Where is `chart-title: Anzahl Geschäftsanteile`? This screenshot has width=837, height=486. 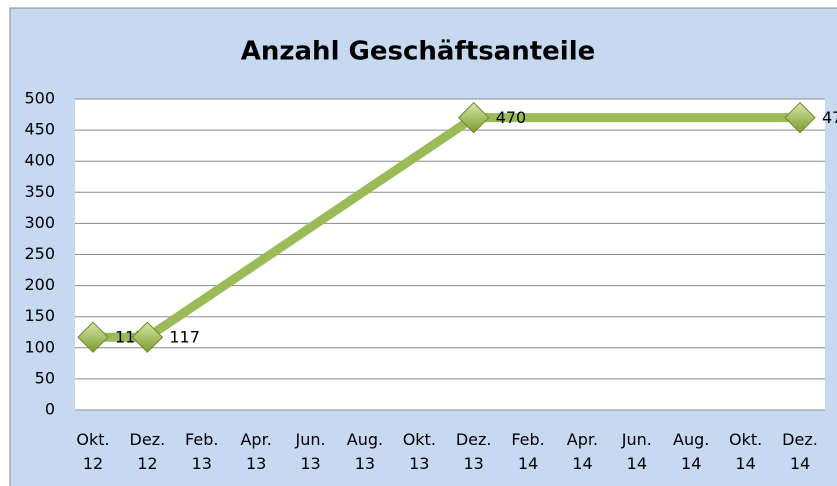
chart-title: Anzahl Geschäftsanteile is located at coordinates (418, 52).